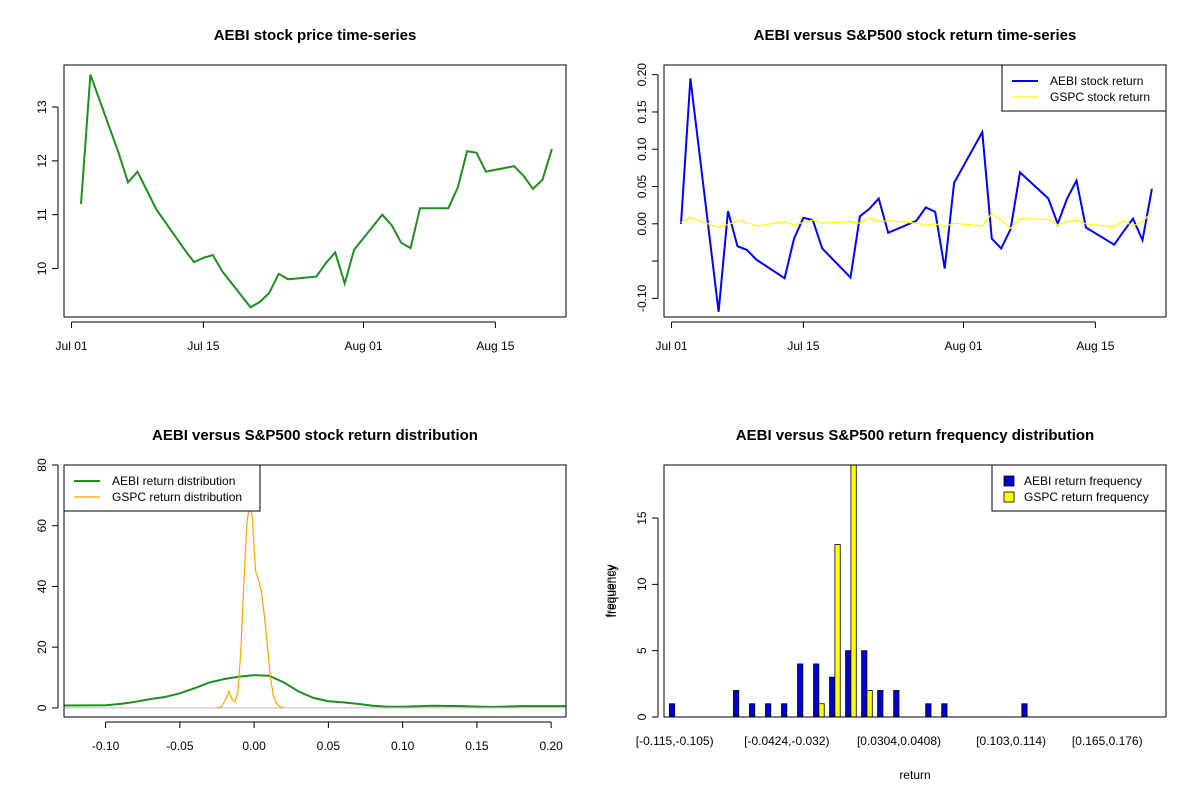 The image size is (1200, 800). I want to click on y-tick-label: 20, so click(42, 647).